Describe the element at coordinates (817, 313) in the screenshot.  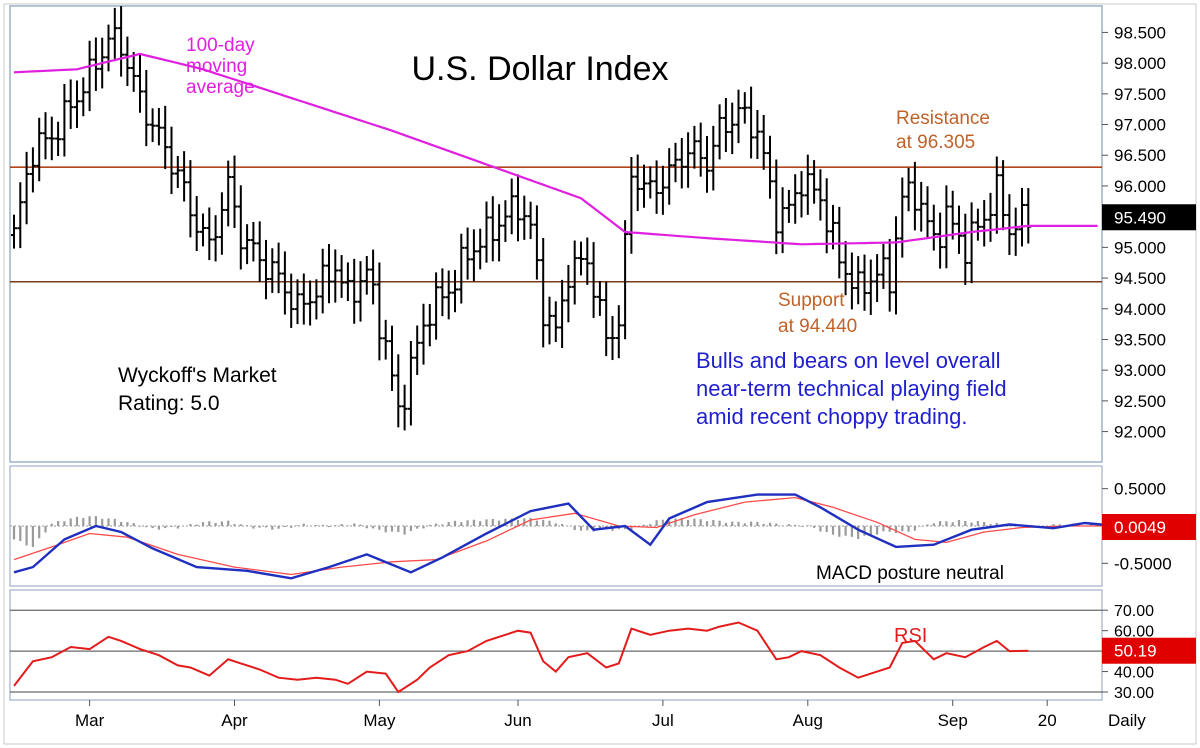
I see `support-label: Support at 94.440` at that location.